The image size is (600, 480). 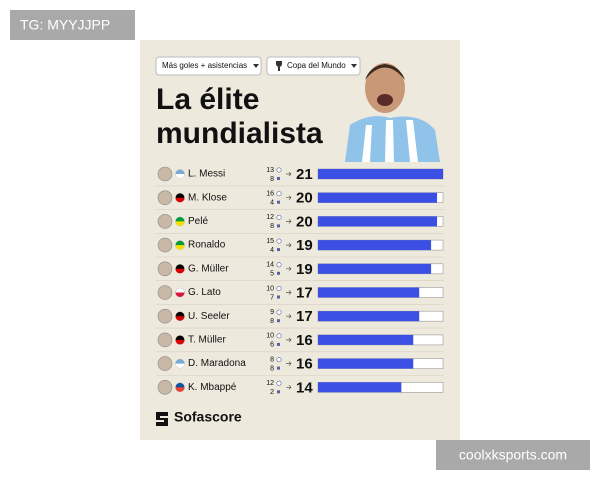 I want to click on site: coolxksports.com, so click(x=513, y=455).